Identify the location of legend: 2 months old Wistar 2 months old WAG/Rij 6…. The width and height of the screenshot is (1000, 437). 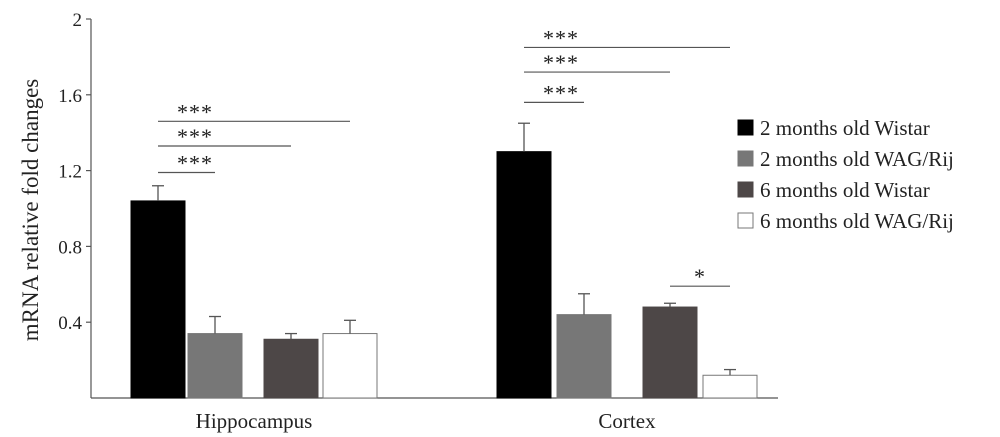
(846, 174).